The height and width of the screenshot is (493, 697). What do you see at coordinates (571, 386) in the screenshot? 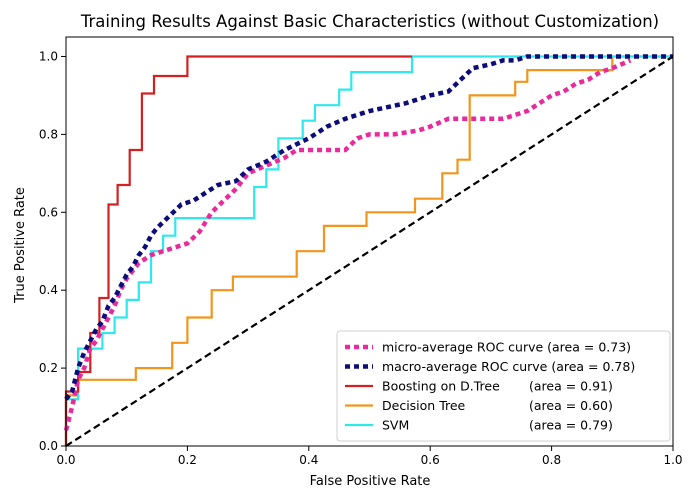
I see `legend-area-label: (area = 0.91)` at bounding box center [571, 386].